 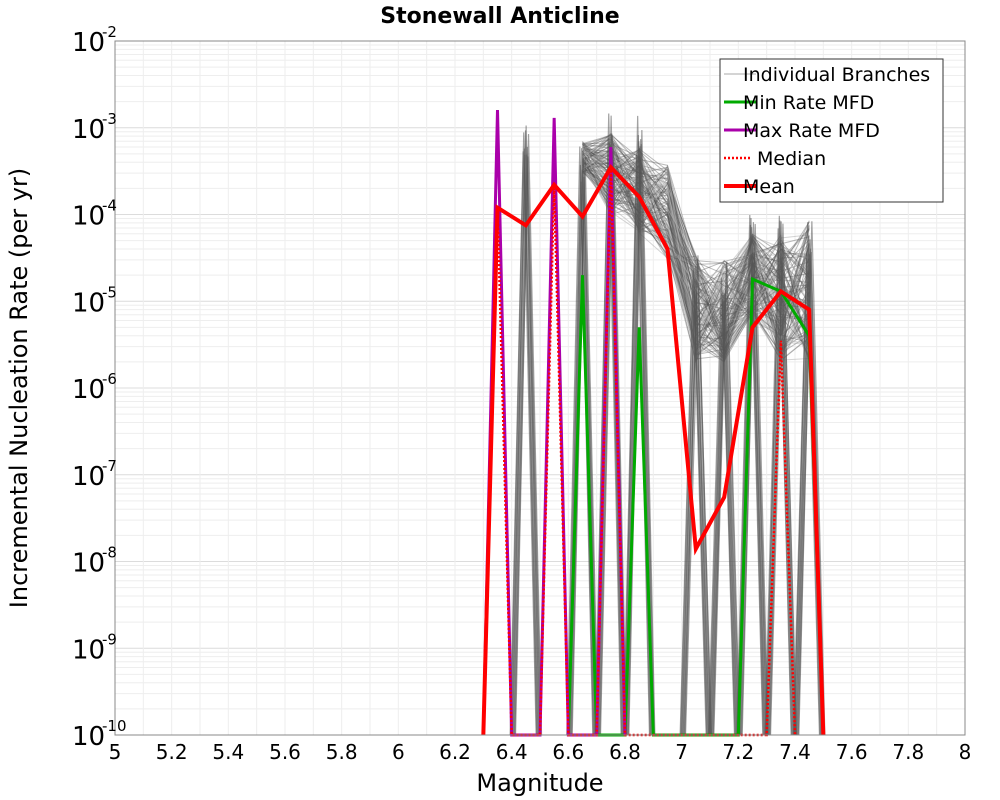 I want to click on legend-item: Mean, so click(x=759, y=187).